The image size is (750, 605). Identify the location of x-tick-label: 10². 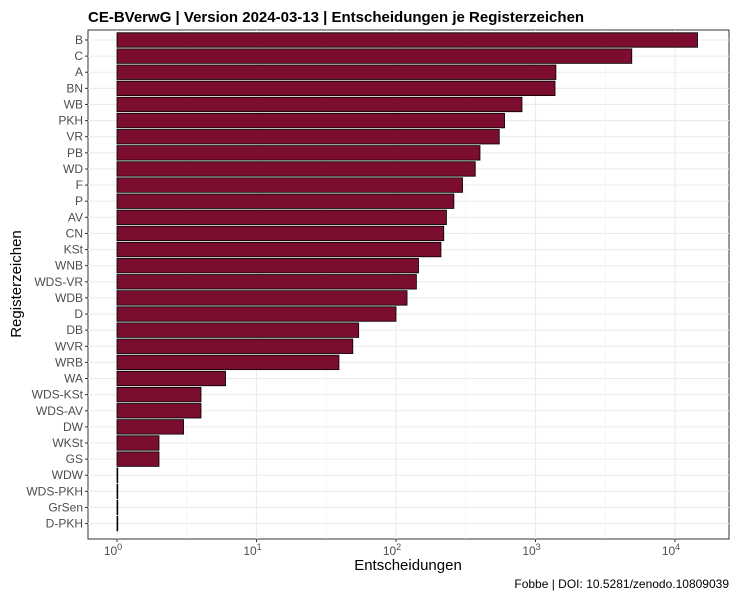
(392, 550).